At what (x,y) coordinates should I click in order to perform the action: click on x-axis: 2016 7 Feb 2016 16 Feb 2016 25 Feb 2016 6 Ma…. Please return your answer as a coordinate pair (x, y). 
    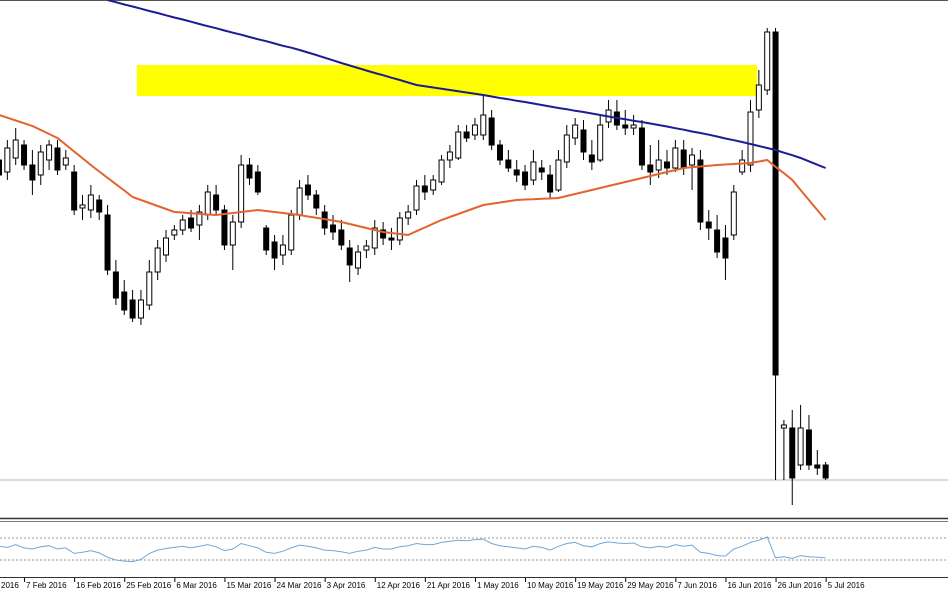
    Looking at the image, I should click on (433, 584).